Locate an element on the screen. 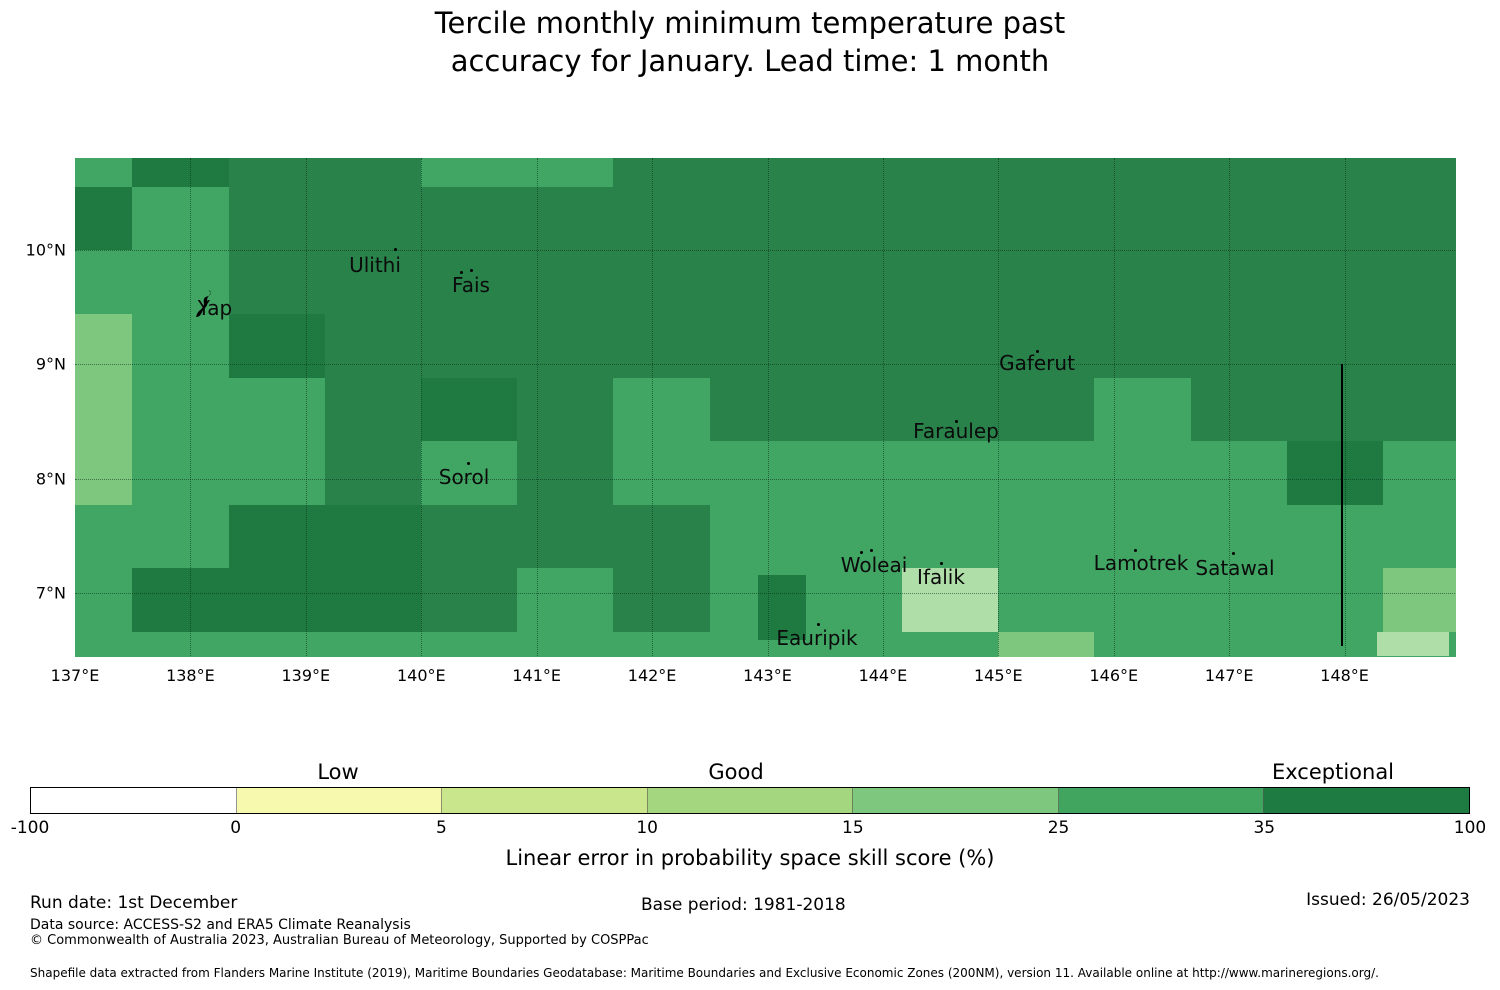 The image size is (1500, 990). y-tick-label: 9°N is located at coordinates (50, 364).